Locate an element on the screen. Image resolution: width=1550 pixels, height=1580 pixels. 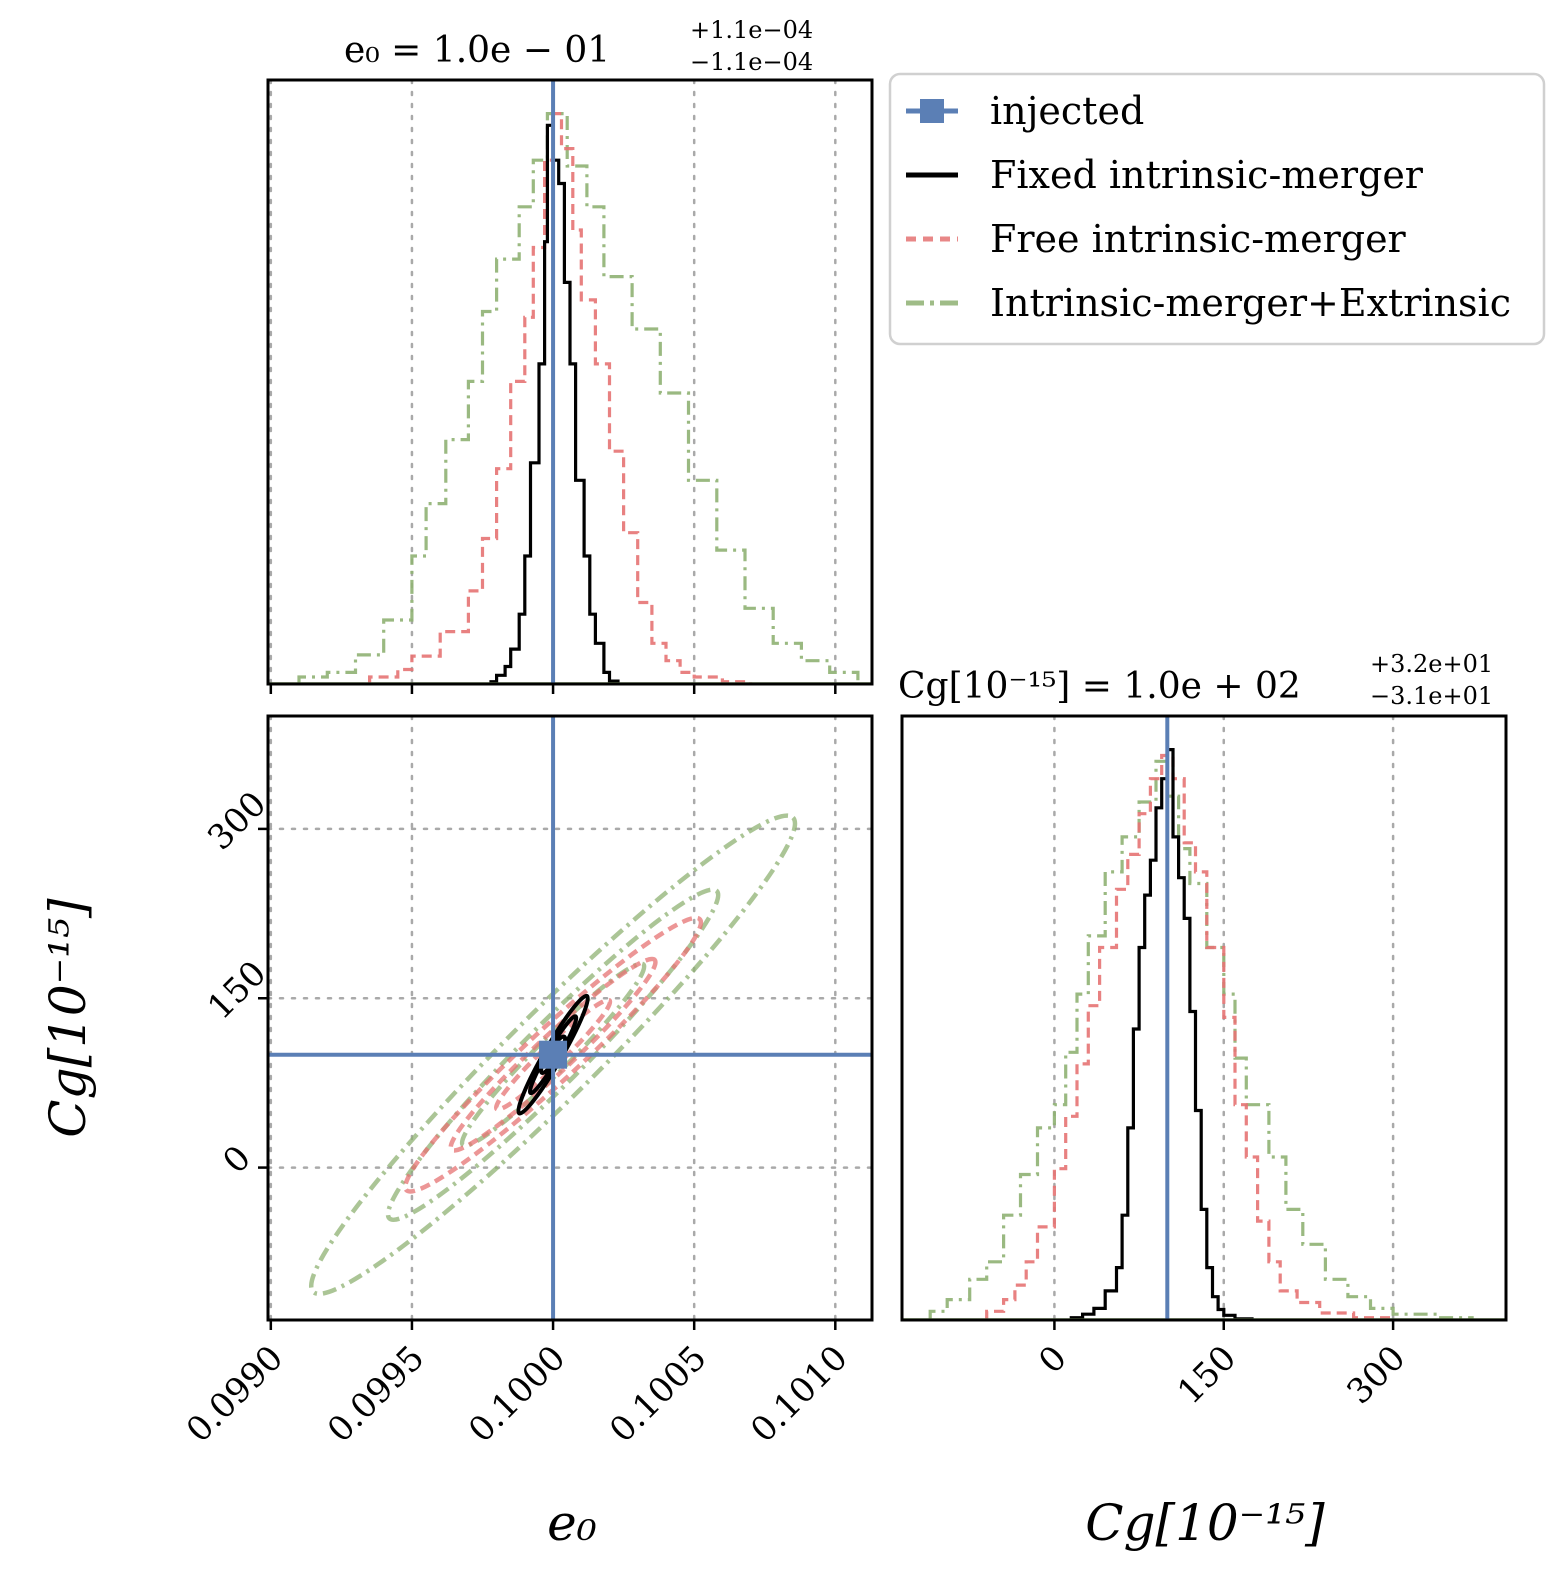
cg-hist-fixed is located at coordinates (1161, 1034).